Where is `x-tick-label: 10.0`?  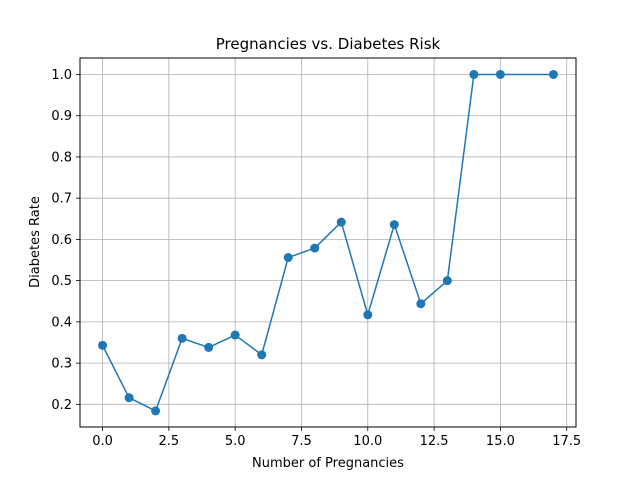 x-tick-label: 10.0 is located at coordinates (367, 441).